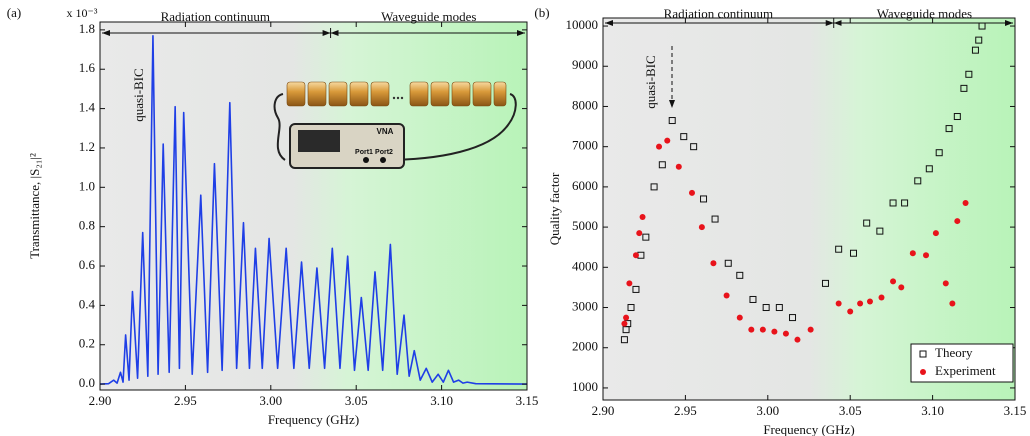 The width and height of the screenshot is (1030, 436). Describe the element at coordinates (541, 12) in the screenshot. I see `panel-label: (b)` at that location.